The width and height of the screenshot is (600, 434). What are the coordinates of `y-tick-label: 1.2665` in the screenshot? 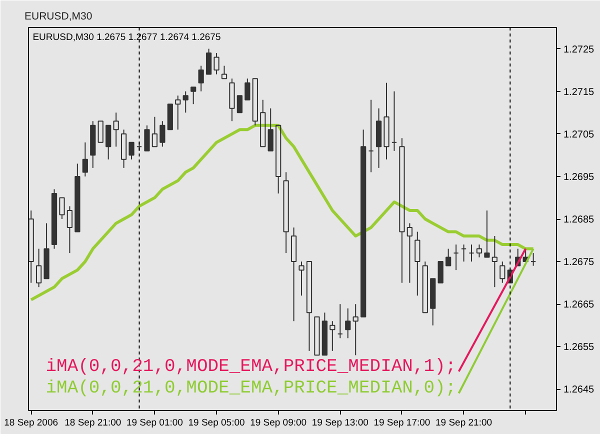 It's located at (579, 305).